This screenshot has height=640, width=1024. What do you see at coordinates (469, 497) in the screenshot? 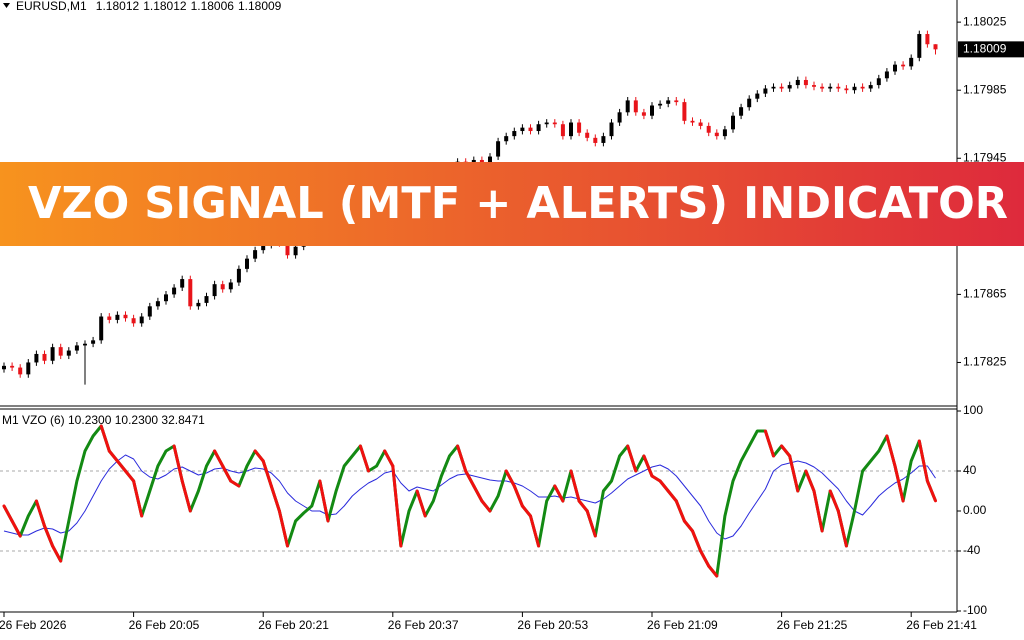
I see `signal-line` at bounding box center [469, 497].